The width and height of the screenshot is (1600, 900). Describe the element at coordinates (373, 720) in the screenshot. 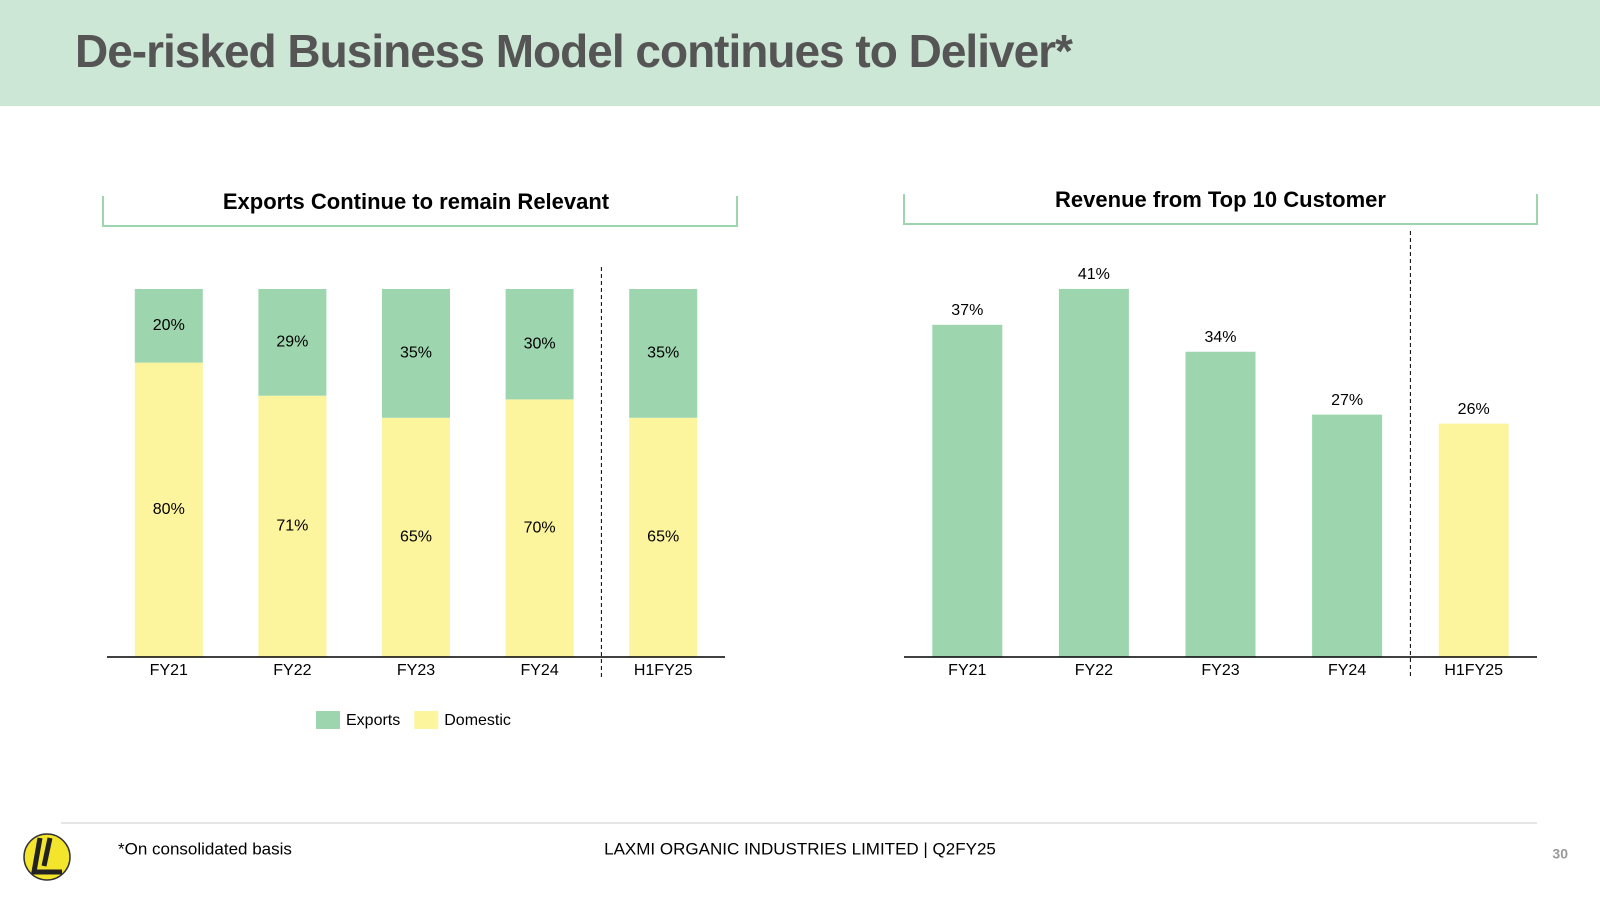

I see `legend-label: Exports` at that location.